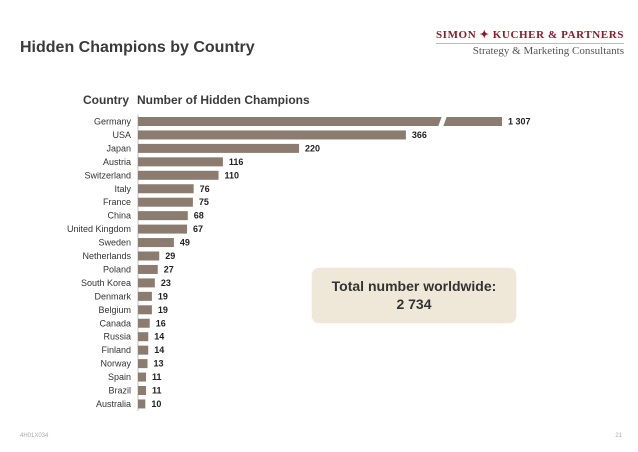 The image size is (638, 452). I want to click on value-label: 366, so click(419, 135).